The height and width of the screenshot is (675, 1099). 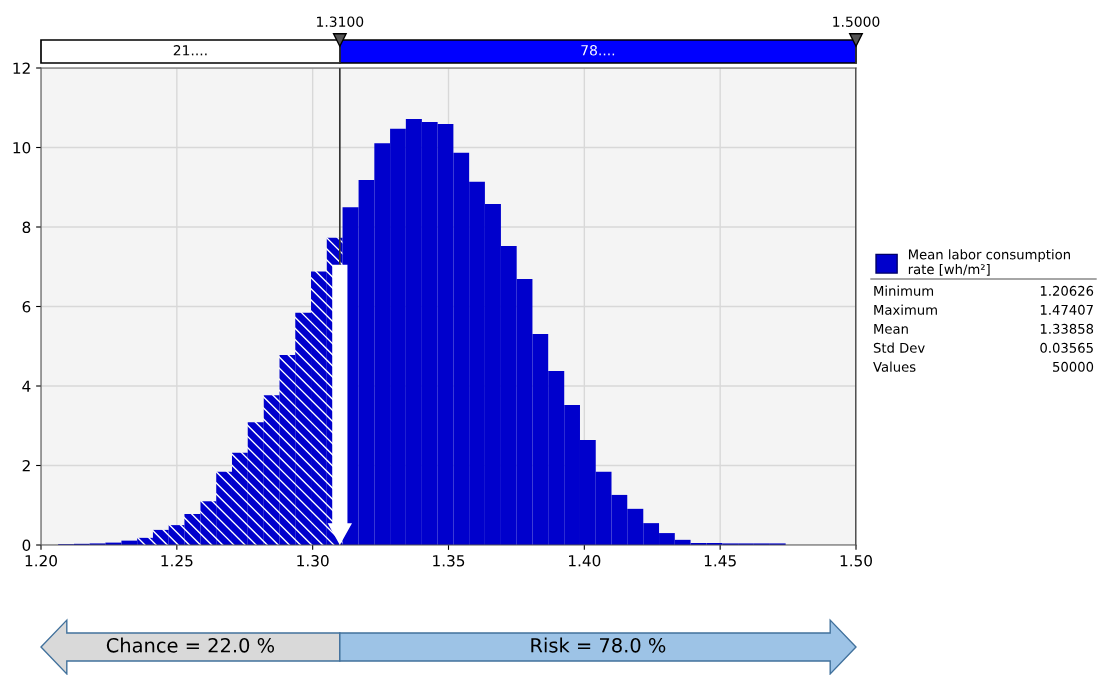 What do you see at coordinates (585, 560) in the screenshot?
I see `x-tick-label: 1.40` at bounding box center [585, 560].